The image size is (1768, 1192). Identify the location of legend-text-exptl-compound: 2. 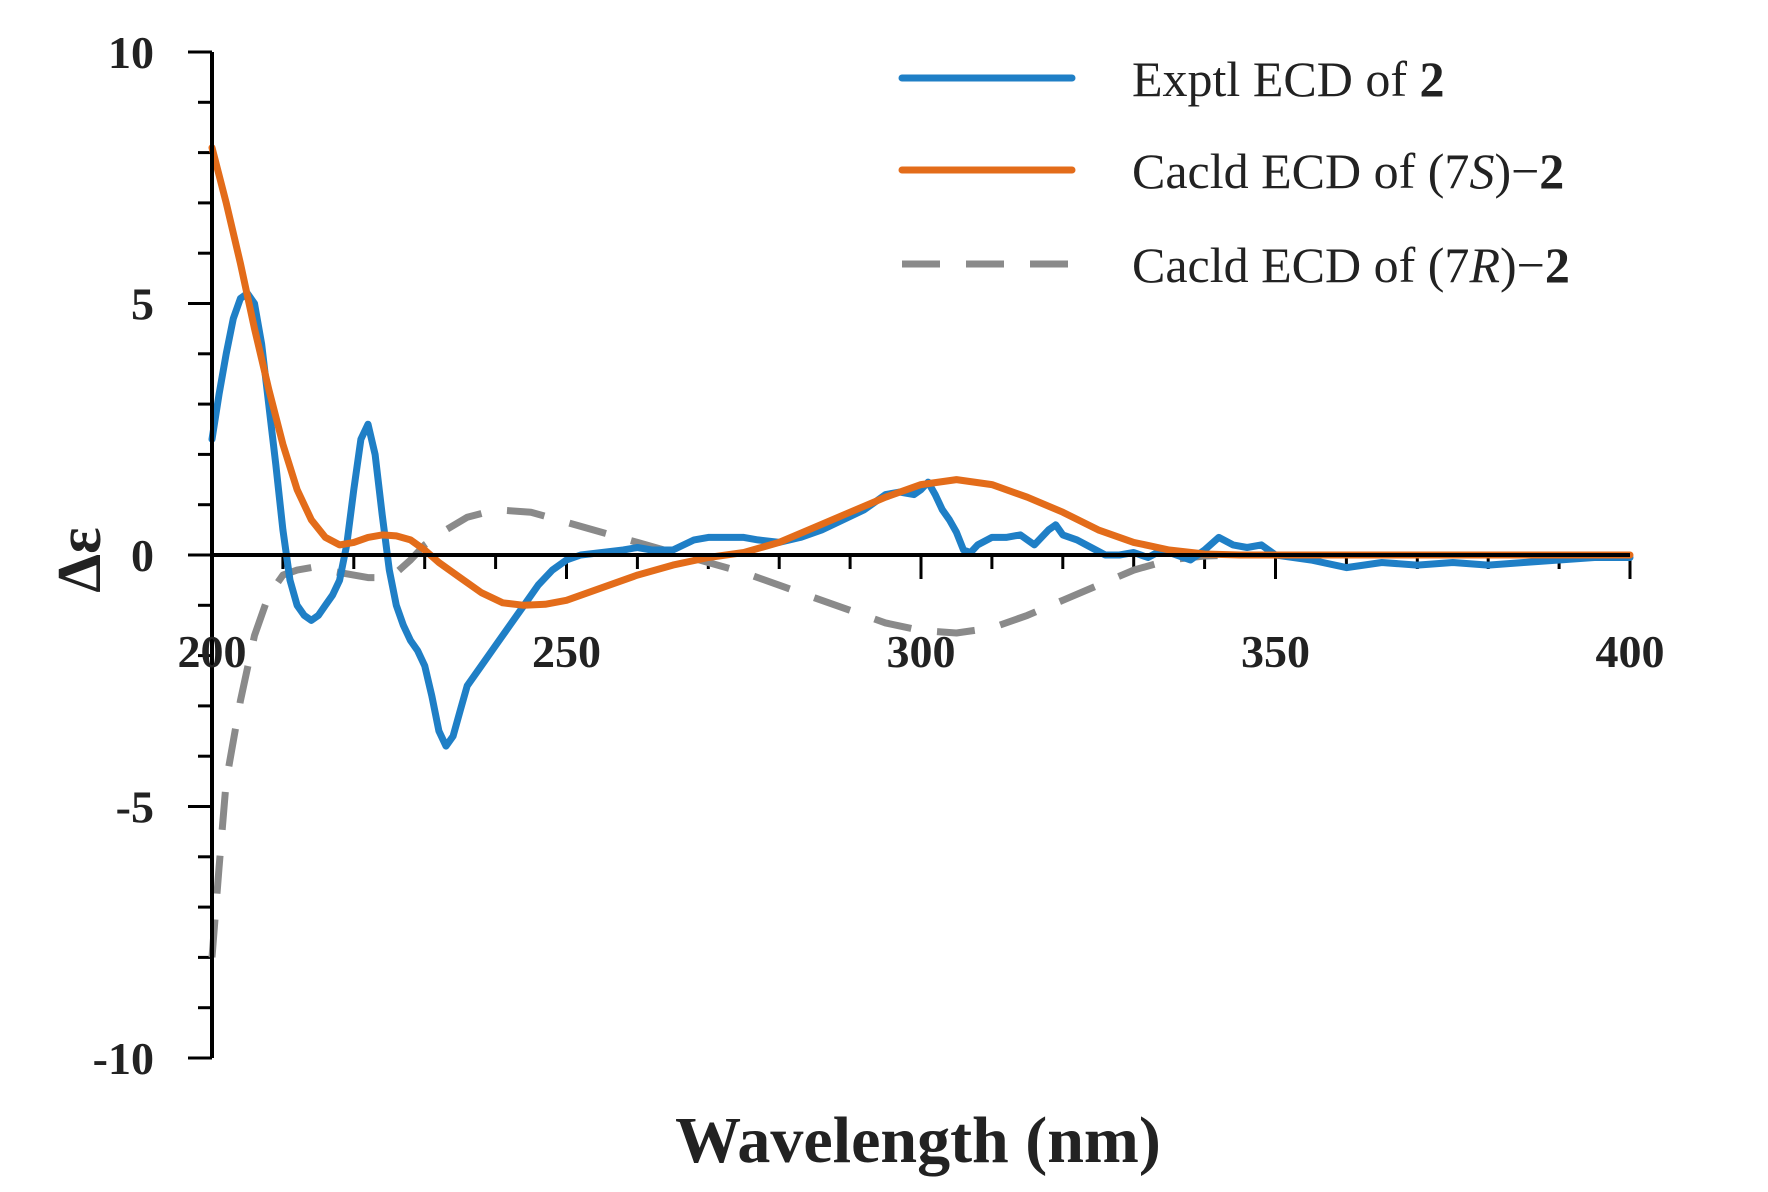
(1431, 79).